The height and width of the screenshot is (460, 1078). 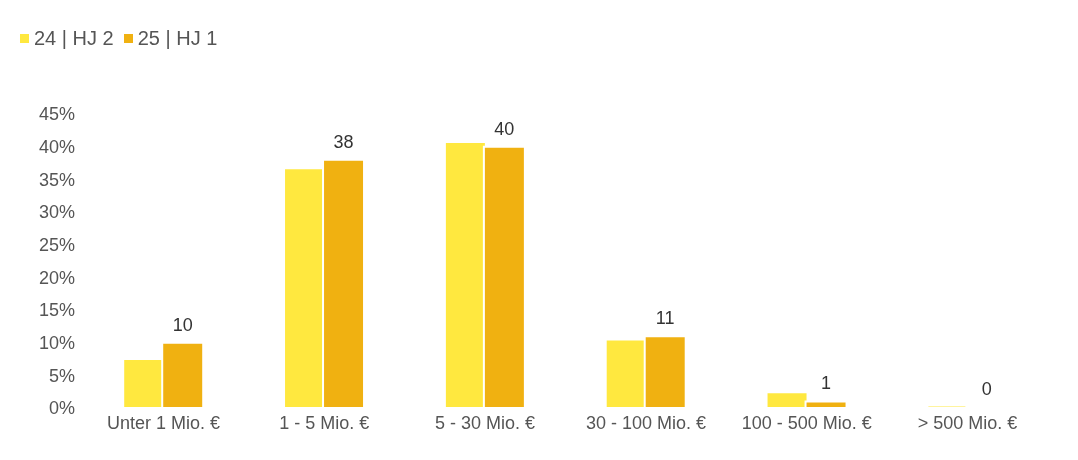 What do you see at coordinates (177, 38) in the screenshot?
I see `legend-label: 25 | HJ 1` at bounding box center [177, 38].